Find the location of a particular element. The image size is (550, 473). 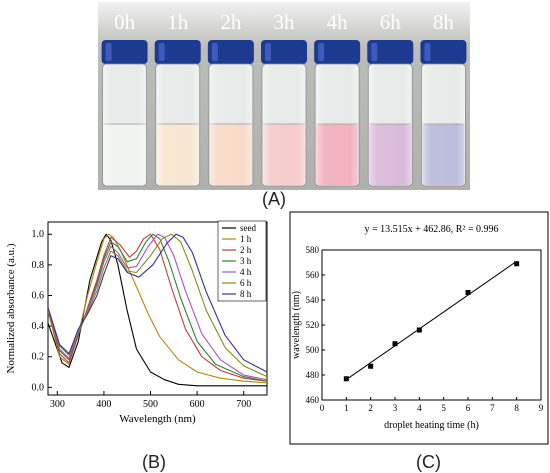

y-tick-label: 480 is located at coordinates (313, 375).